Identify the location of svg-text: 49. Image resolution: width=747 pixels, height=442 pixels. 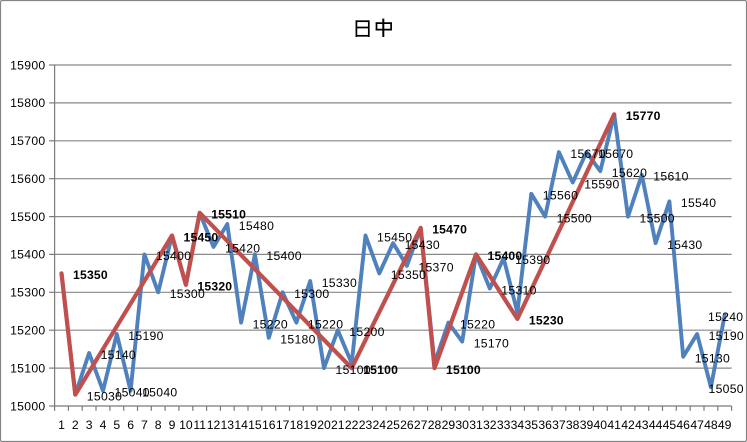
(725, 425).